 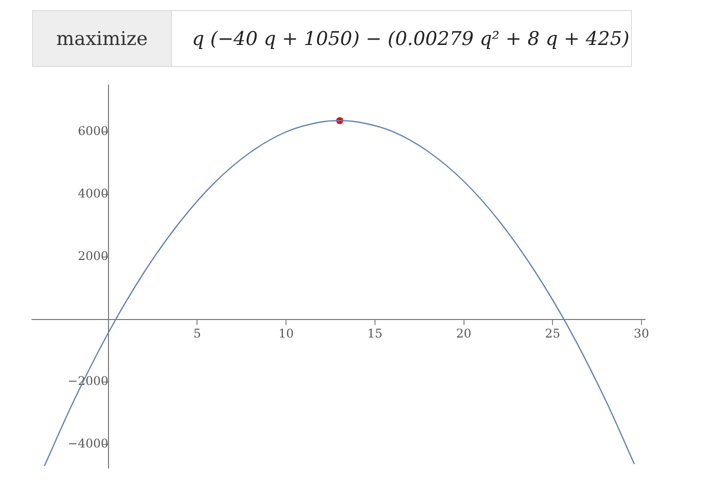 What do you see at coordinates (642, 333) in the screenshot?
I see `x-tick-label: 30` at bounding box center [642, 333].